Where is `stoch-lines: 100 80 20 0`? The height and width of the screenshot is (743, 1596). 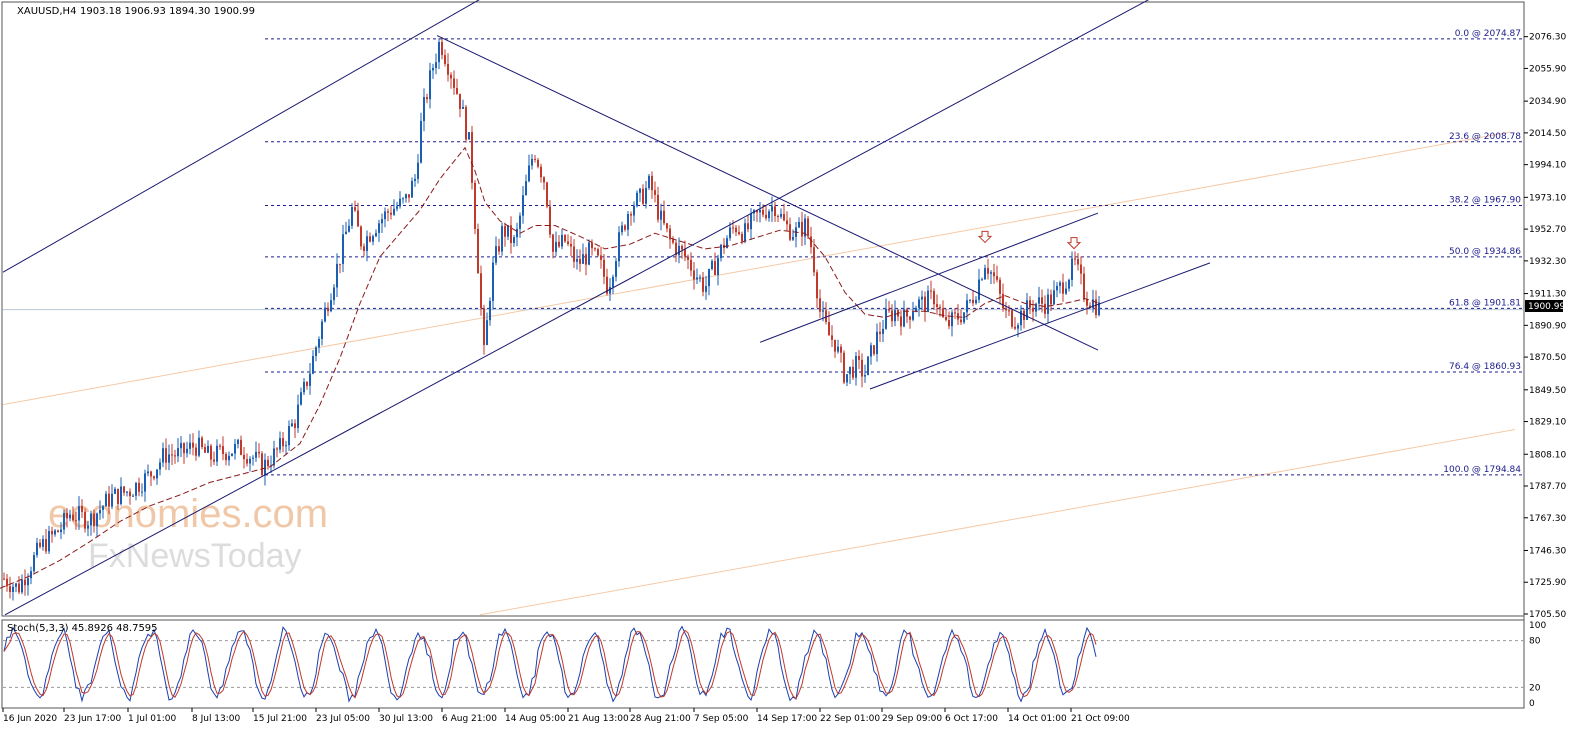 stoch-lines: 100 80 20 0 is located at coordinates (774, 665).